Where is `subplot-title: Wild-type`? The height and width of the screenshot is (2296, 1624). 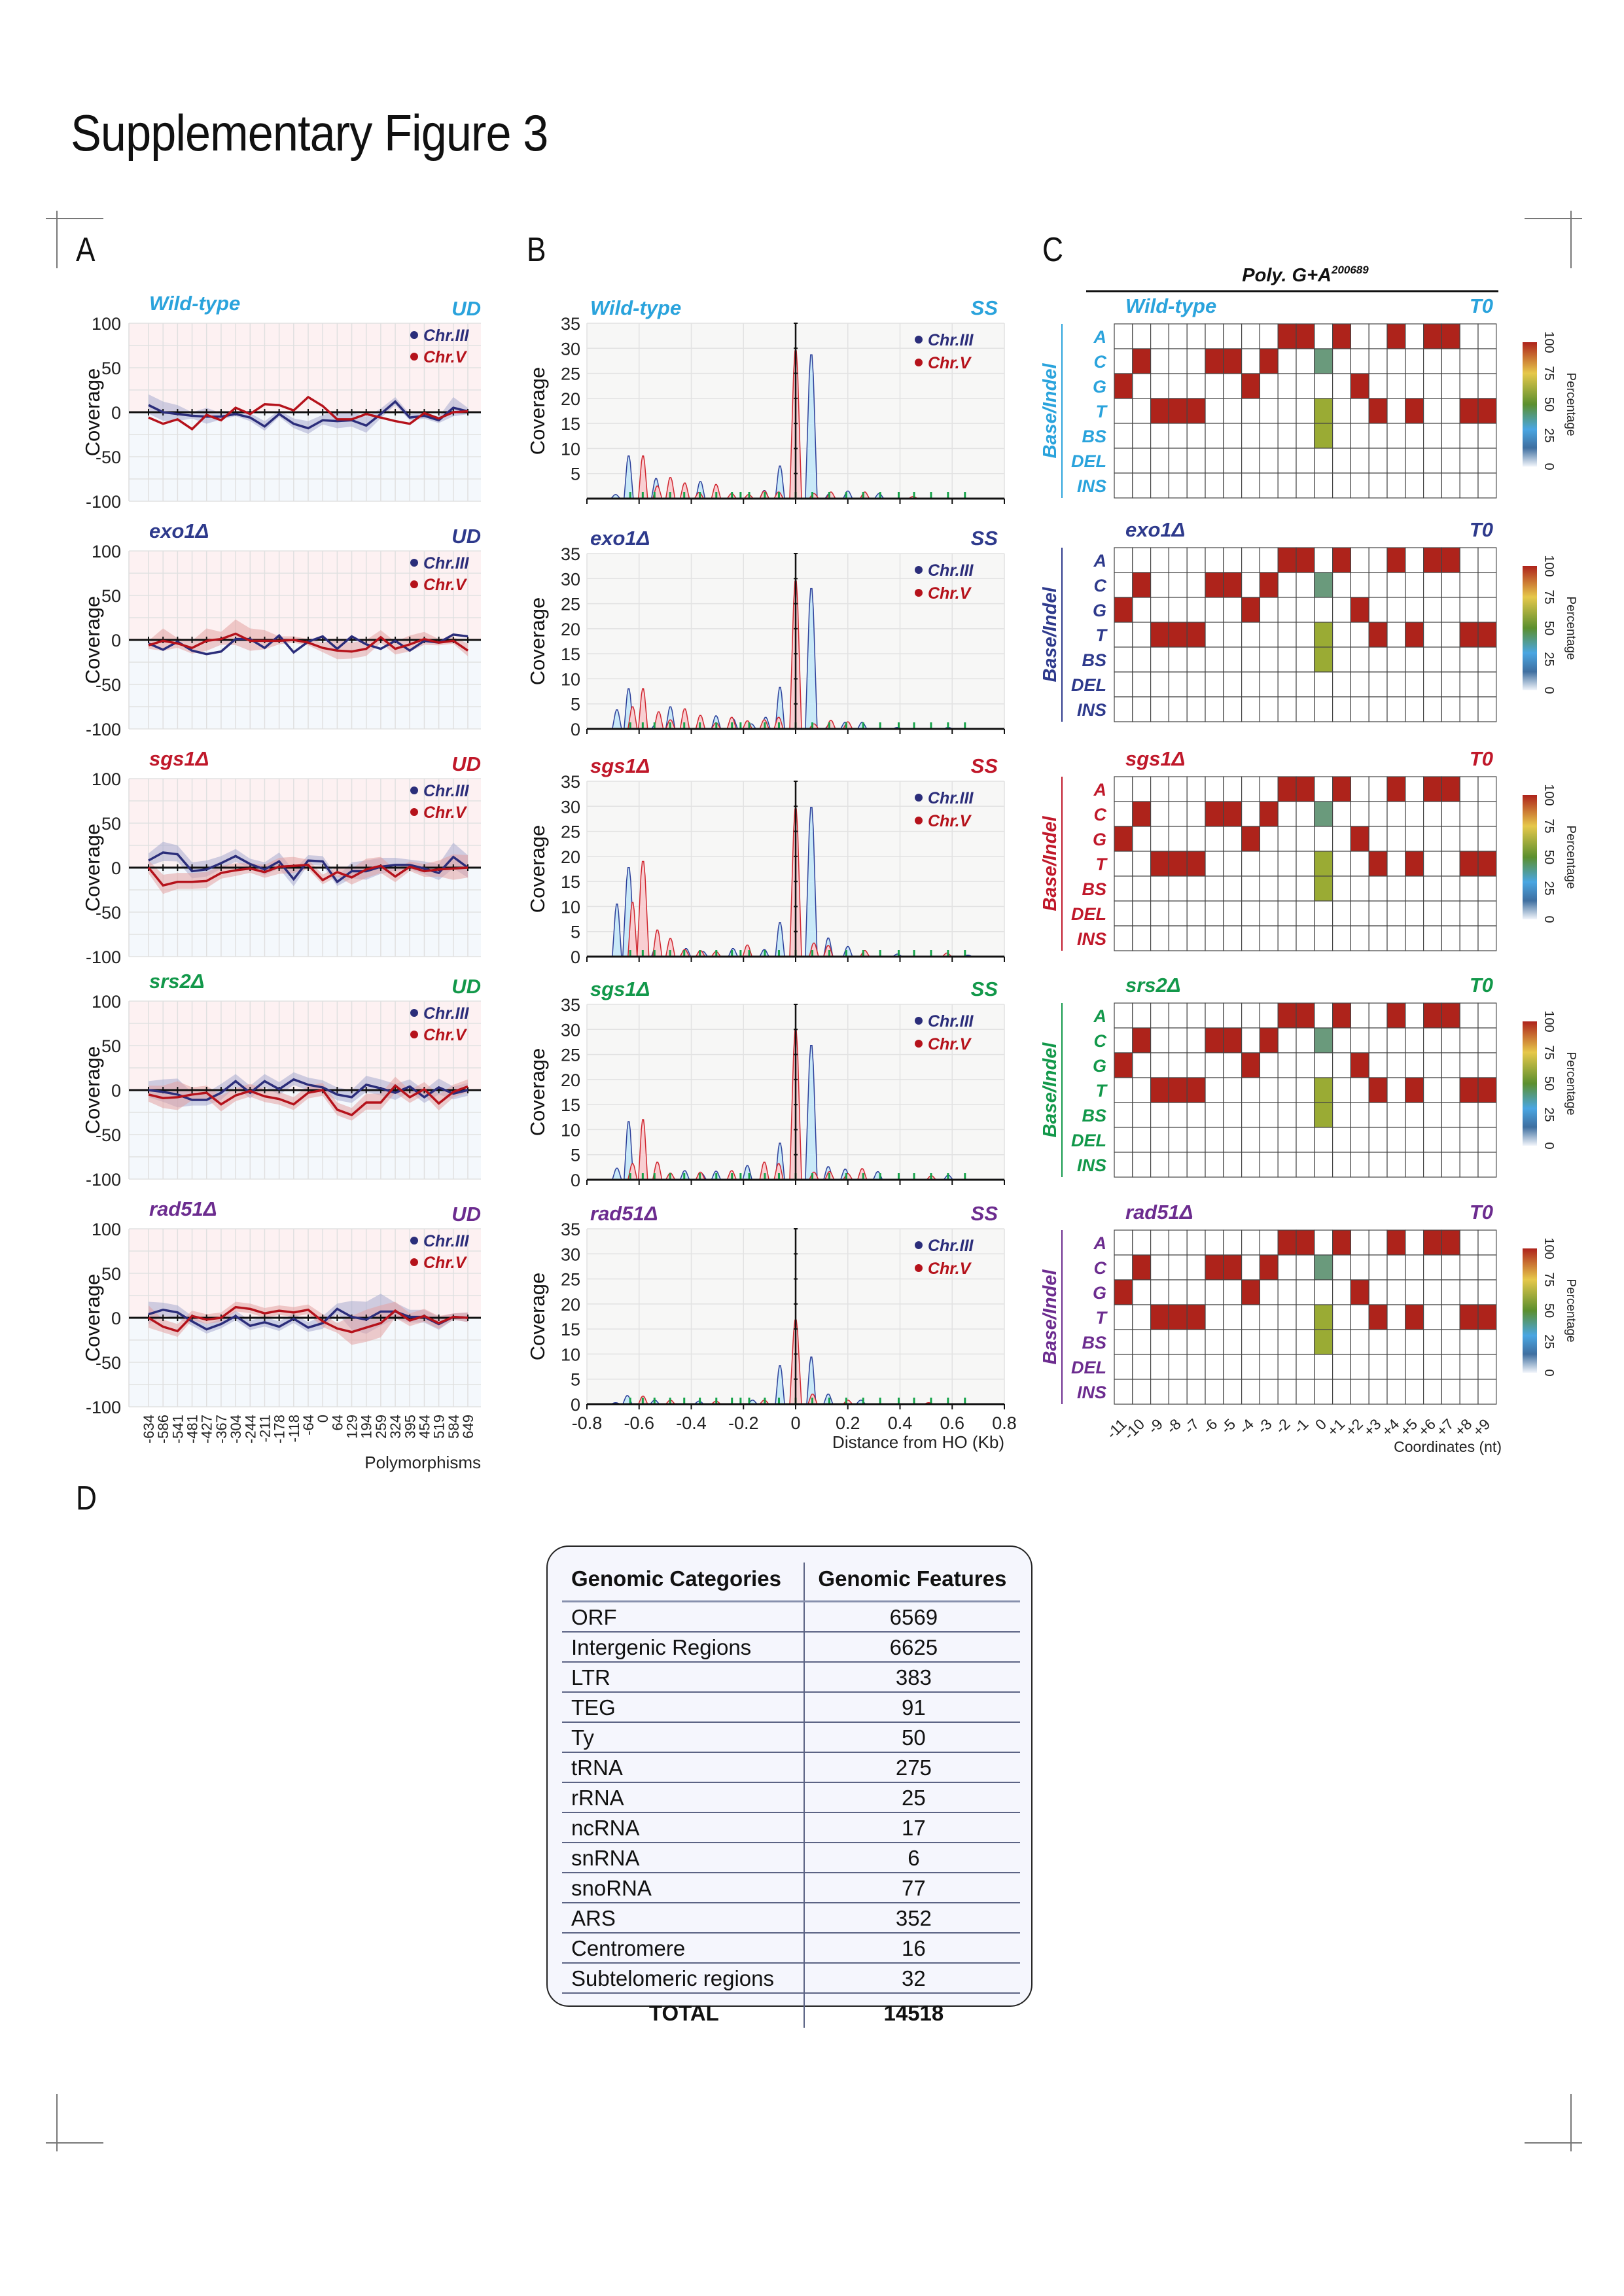 subplot-title: Wild-type is located at coordinates (635, 307).